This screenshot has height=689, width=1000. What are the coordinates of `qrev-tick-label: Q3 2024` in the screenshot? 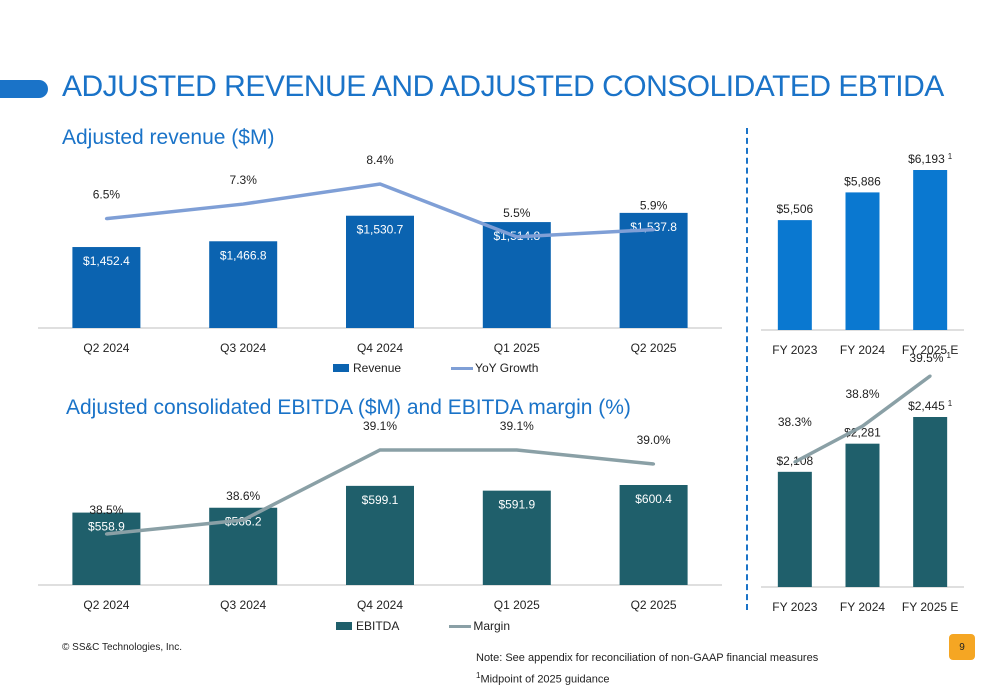 It's located at (243, 348).